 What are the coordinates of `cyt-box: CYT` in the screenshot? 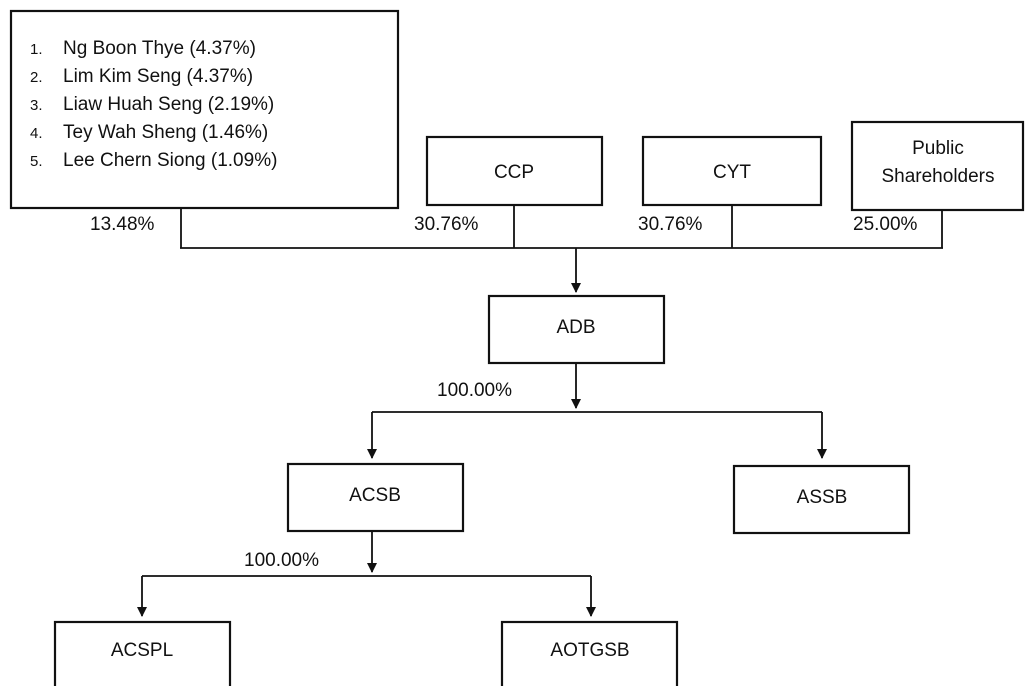 It's located at (732, 171).